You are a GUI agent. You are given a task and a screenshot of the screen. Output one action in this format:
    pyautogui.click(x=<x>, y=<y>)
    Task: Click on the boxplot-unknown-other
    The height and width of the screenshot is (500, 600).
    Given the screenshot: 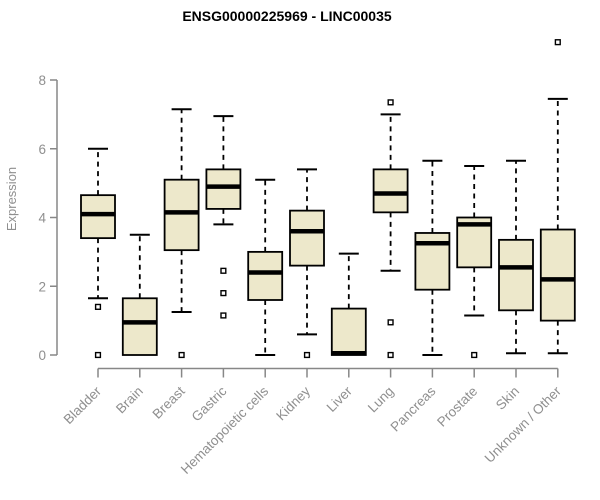 What is the action you would take?
    pyautogui.click(x=557, y=197)
    